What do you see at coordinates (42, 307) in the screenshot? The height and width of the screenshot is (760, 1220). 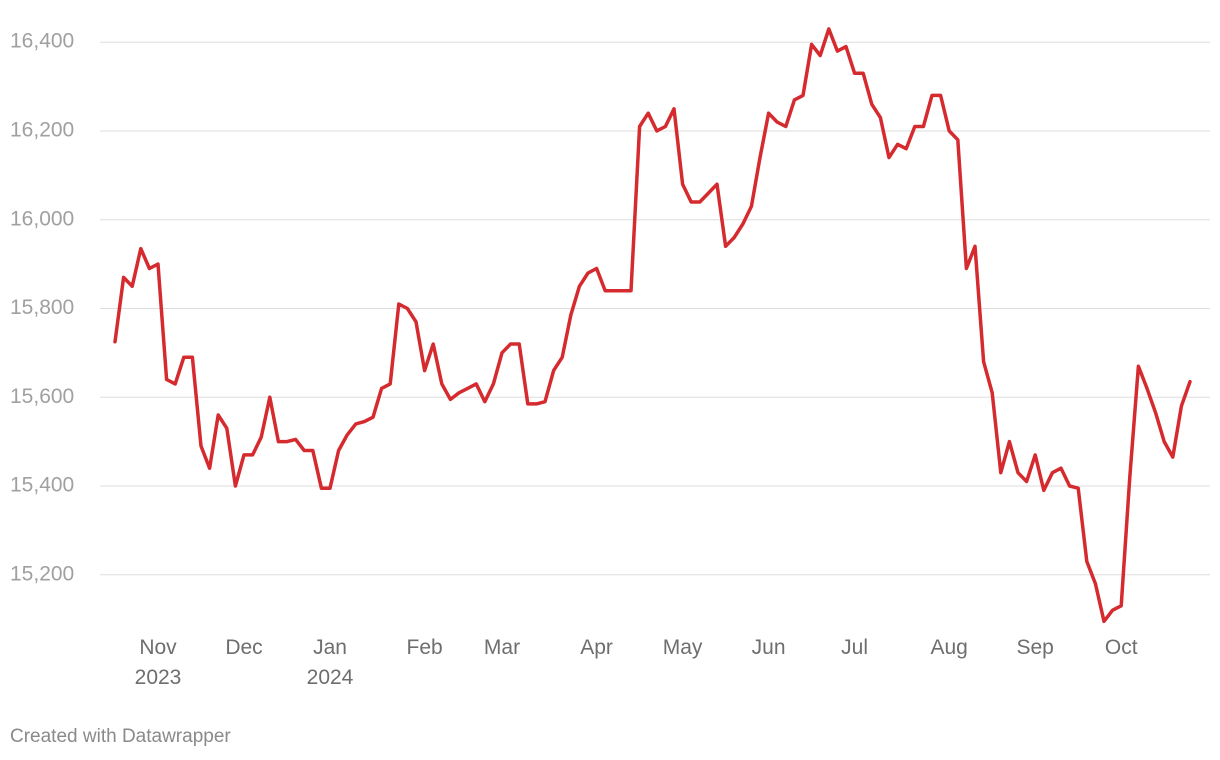 I see `y-tick-label: 15,800` at bounding box center [42, 307].